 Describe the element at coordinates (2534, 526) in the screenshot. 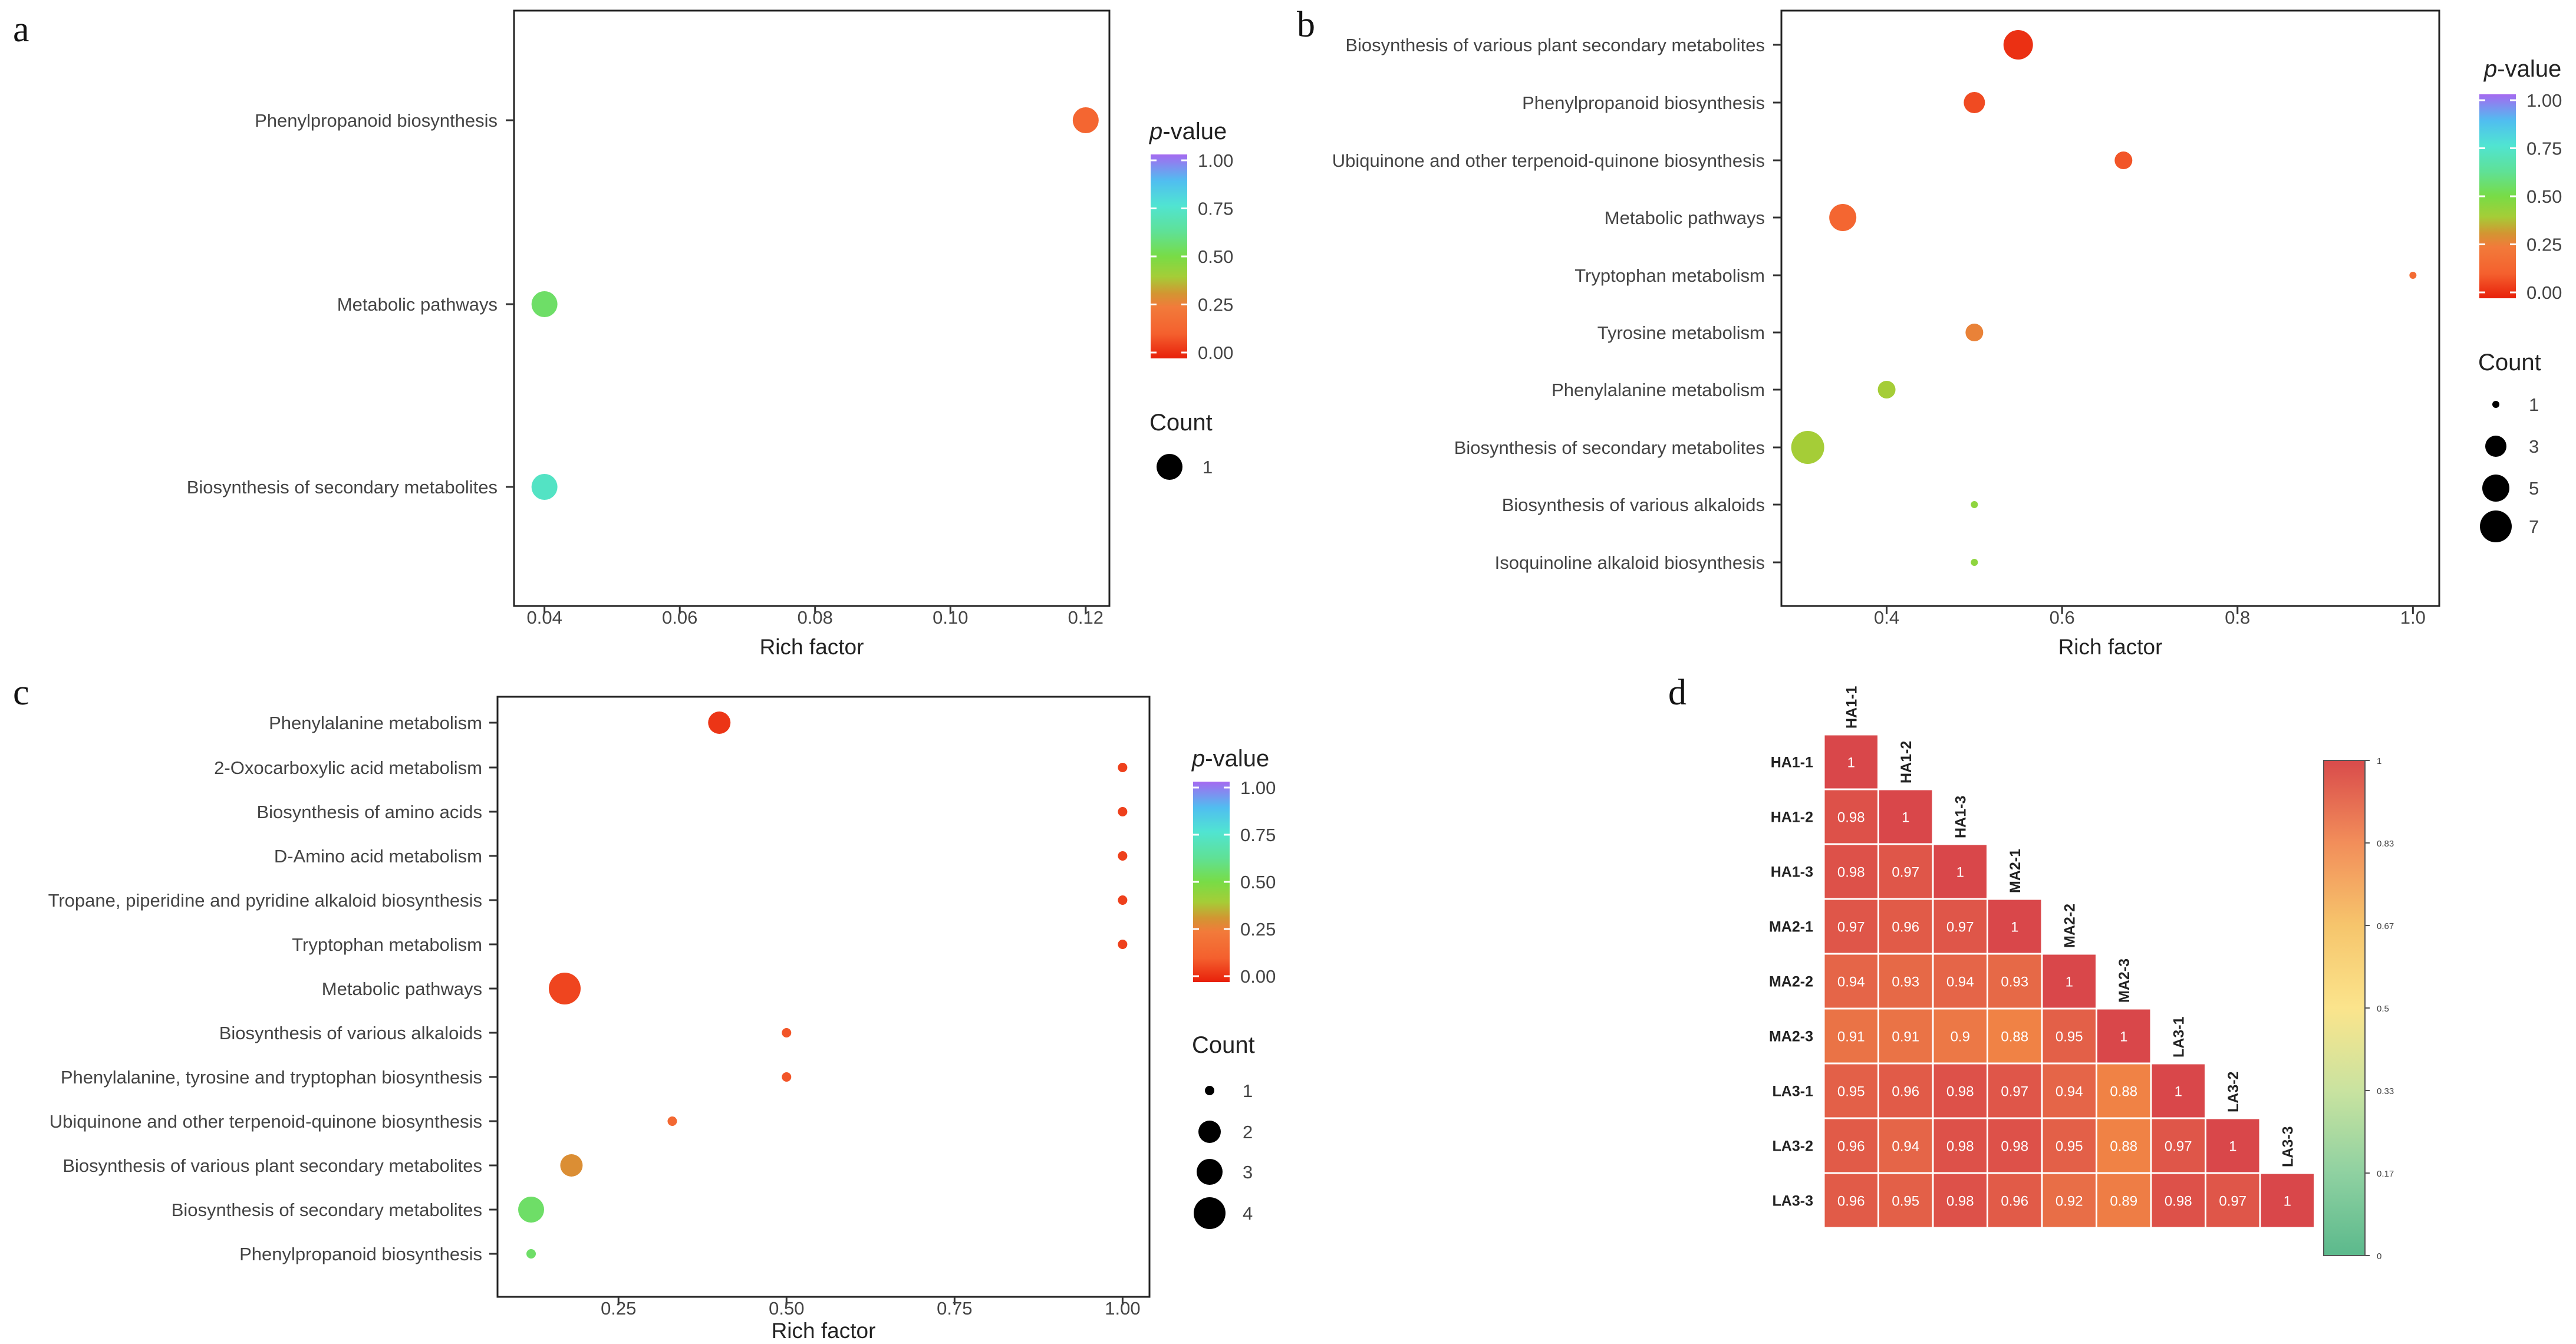

I see `count-legend-label: 7` at that location.